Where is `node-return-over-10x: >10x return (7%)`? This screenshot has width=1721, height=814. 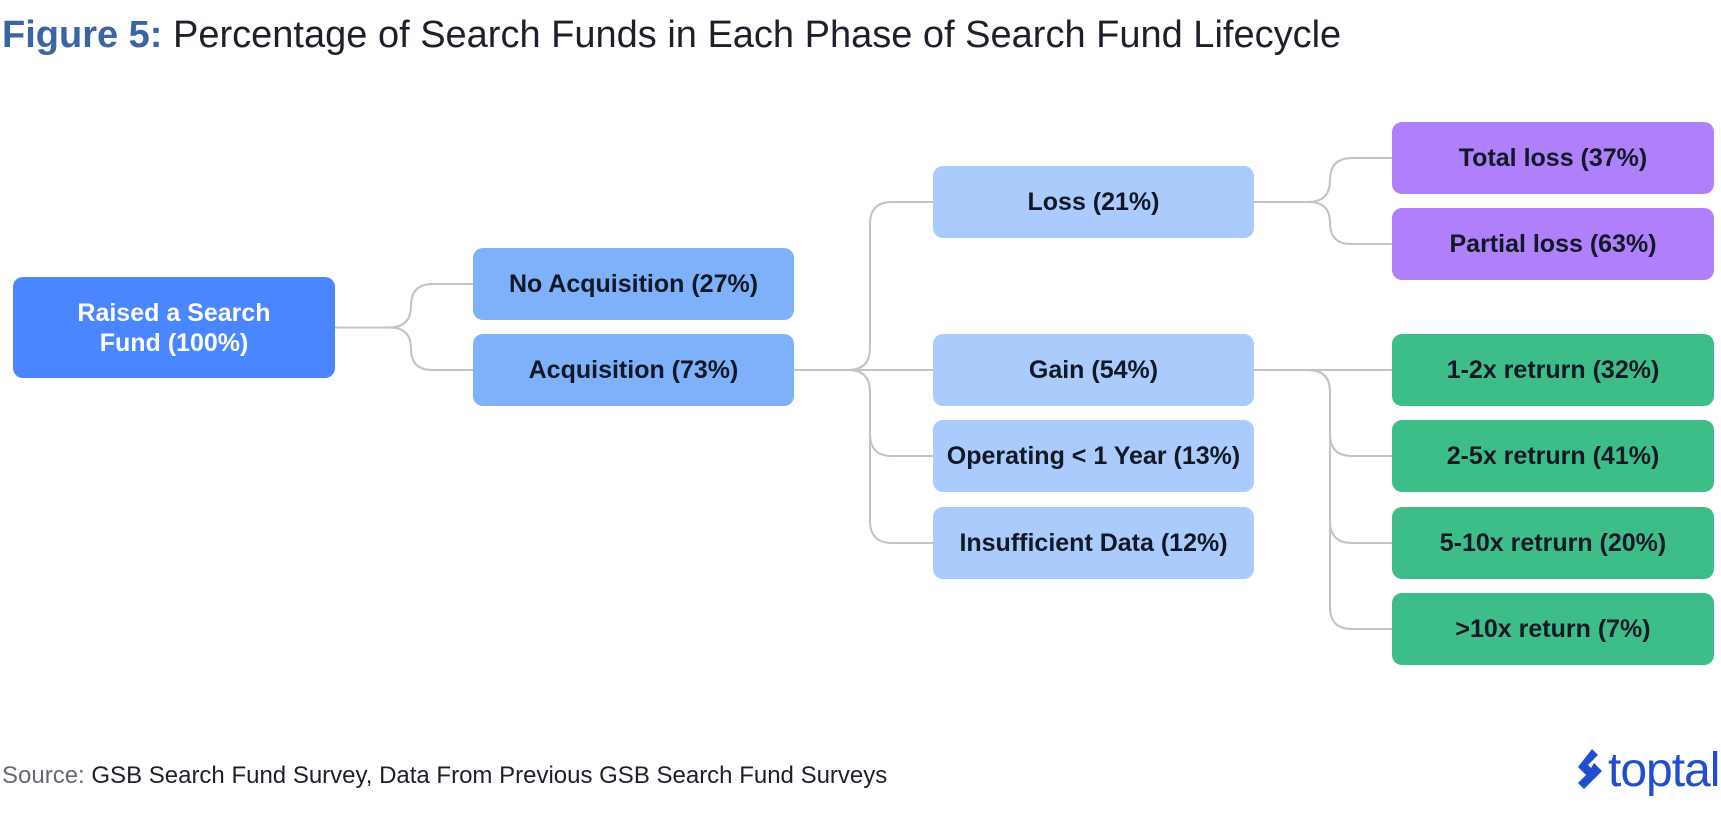
node-return-over-10x: >10x return (7%) is located at coordinates (1553, 629).